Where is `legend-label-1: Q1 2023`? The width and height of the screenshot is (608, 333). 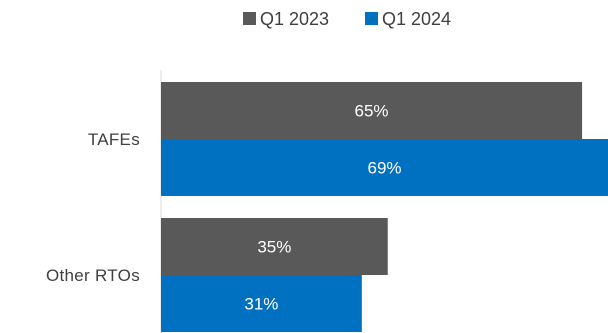 legend-label-1: Q1 2023 is located at coordinates (294, 19).